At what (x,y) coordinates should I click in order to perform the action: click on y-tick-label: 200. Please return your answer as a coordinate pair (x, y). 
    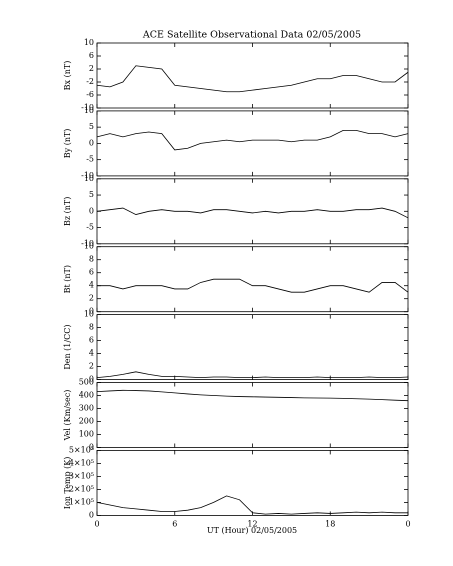
    Looking at the image, I should click on (86, 421).